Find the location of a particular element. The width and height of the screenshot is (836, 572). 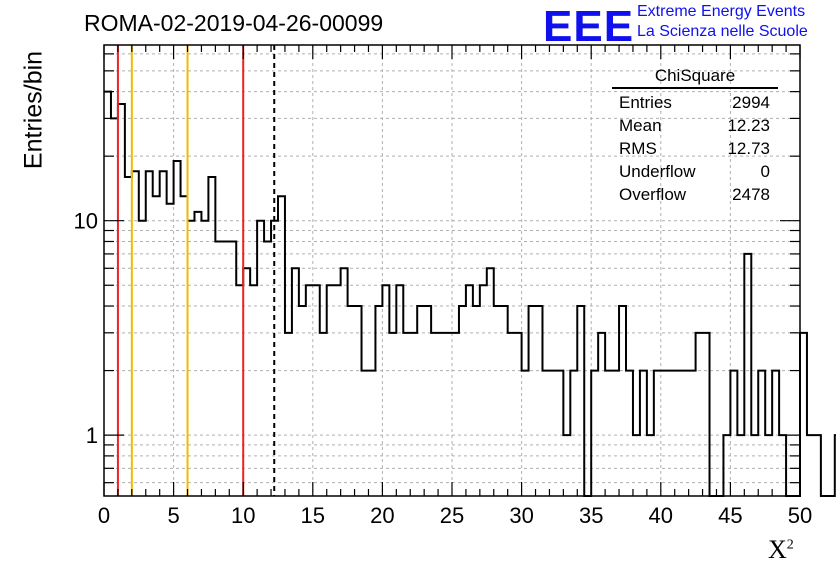

x-tick-label: 10 is located at coordinates (243, 515).